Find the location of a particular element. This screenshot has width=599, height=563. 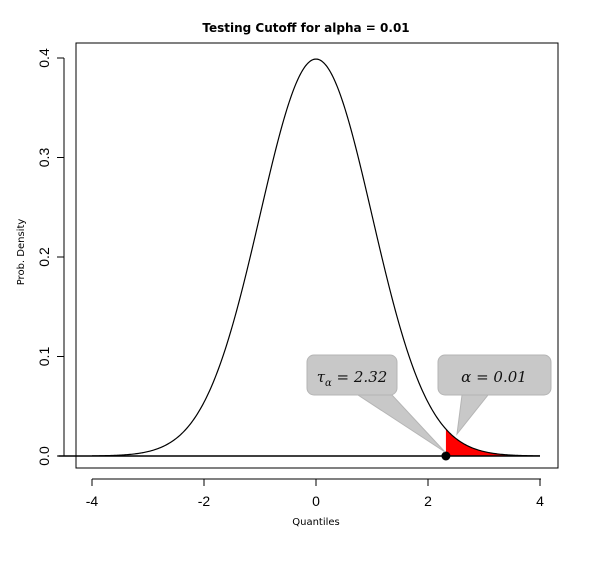

tau-callout-pointer is located at coordinates (401, 423).